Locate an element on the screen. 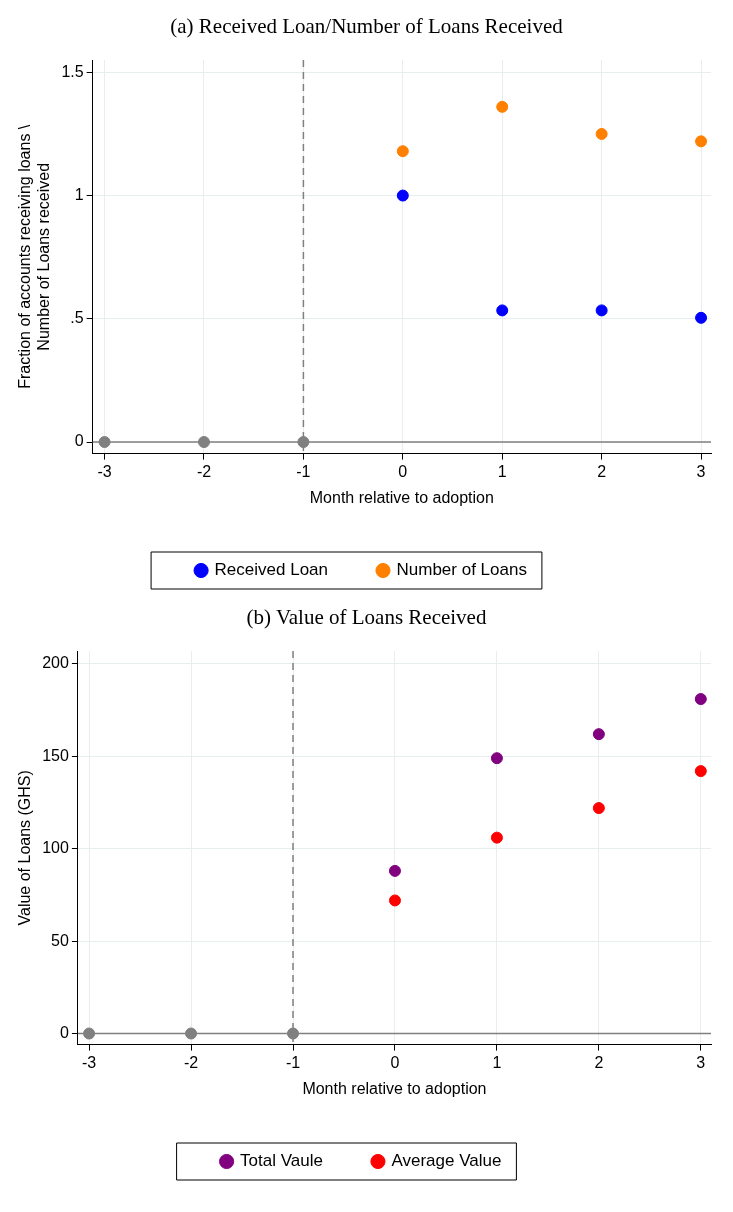 The width and height of the screenshot is (733, 1212). y-tick-label: 1.5 is located at coordinates (72, 71).